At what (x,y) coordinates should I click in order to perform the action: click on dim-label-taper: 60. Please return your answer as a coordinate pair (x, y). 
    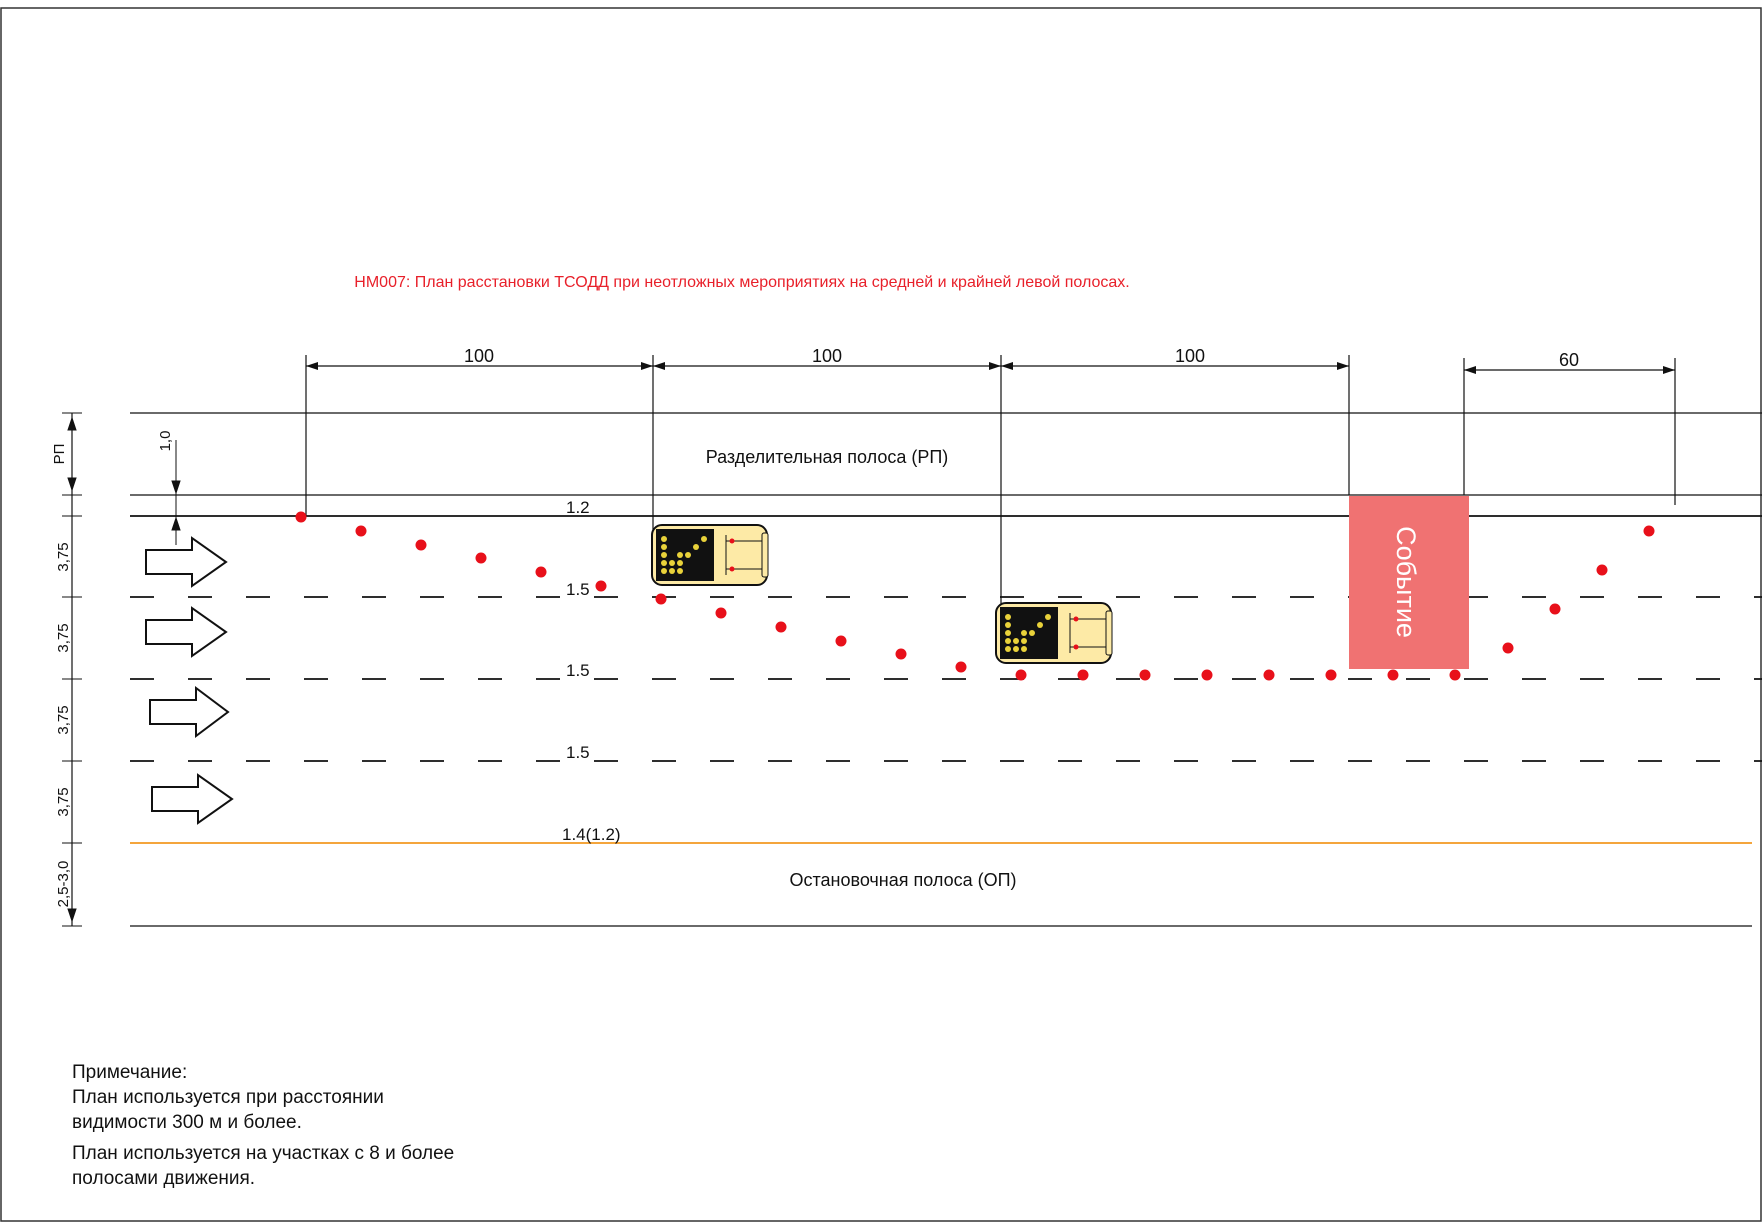
    Looking at the image, I should click on (1569, 360).